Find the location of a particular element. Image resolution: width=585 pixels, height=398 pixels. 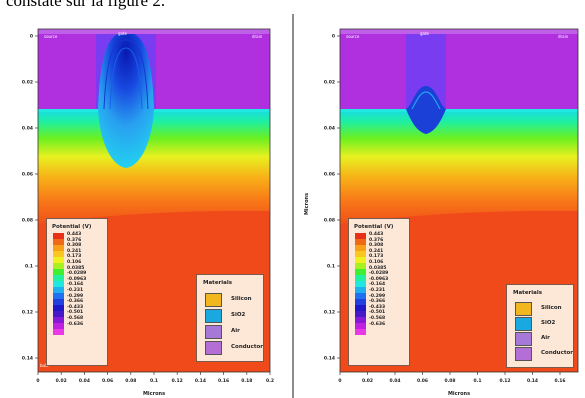

x-tick-label: 0.18 is located at coordinates (246, 381).